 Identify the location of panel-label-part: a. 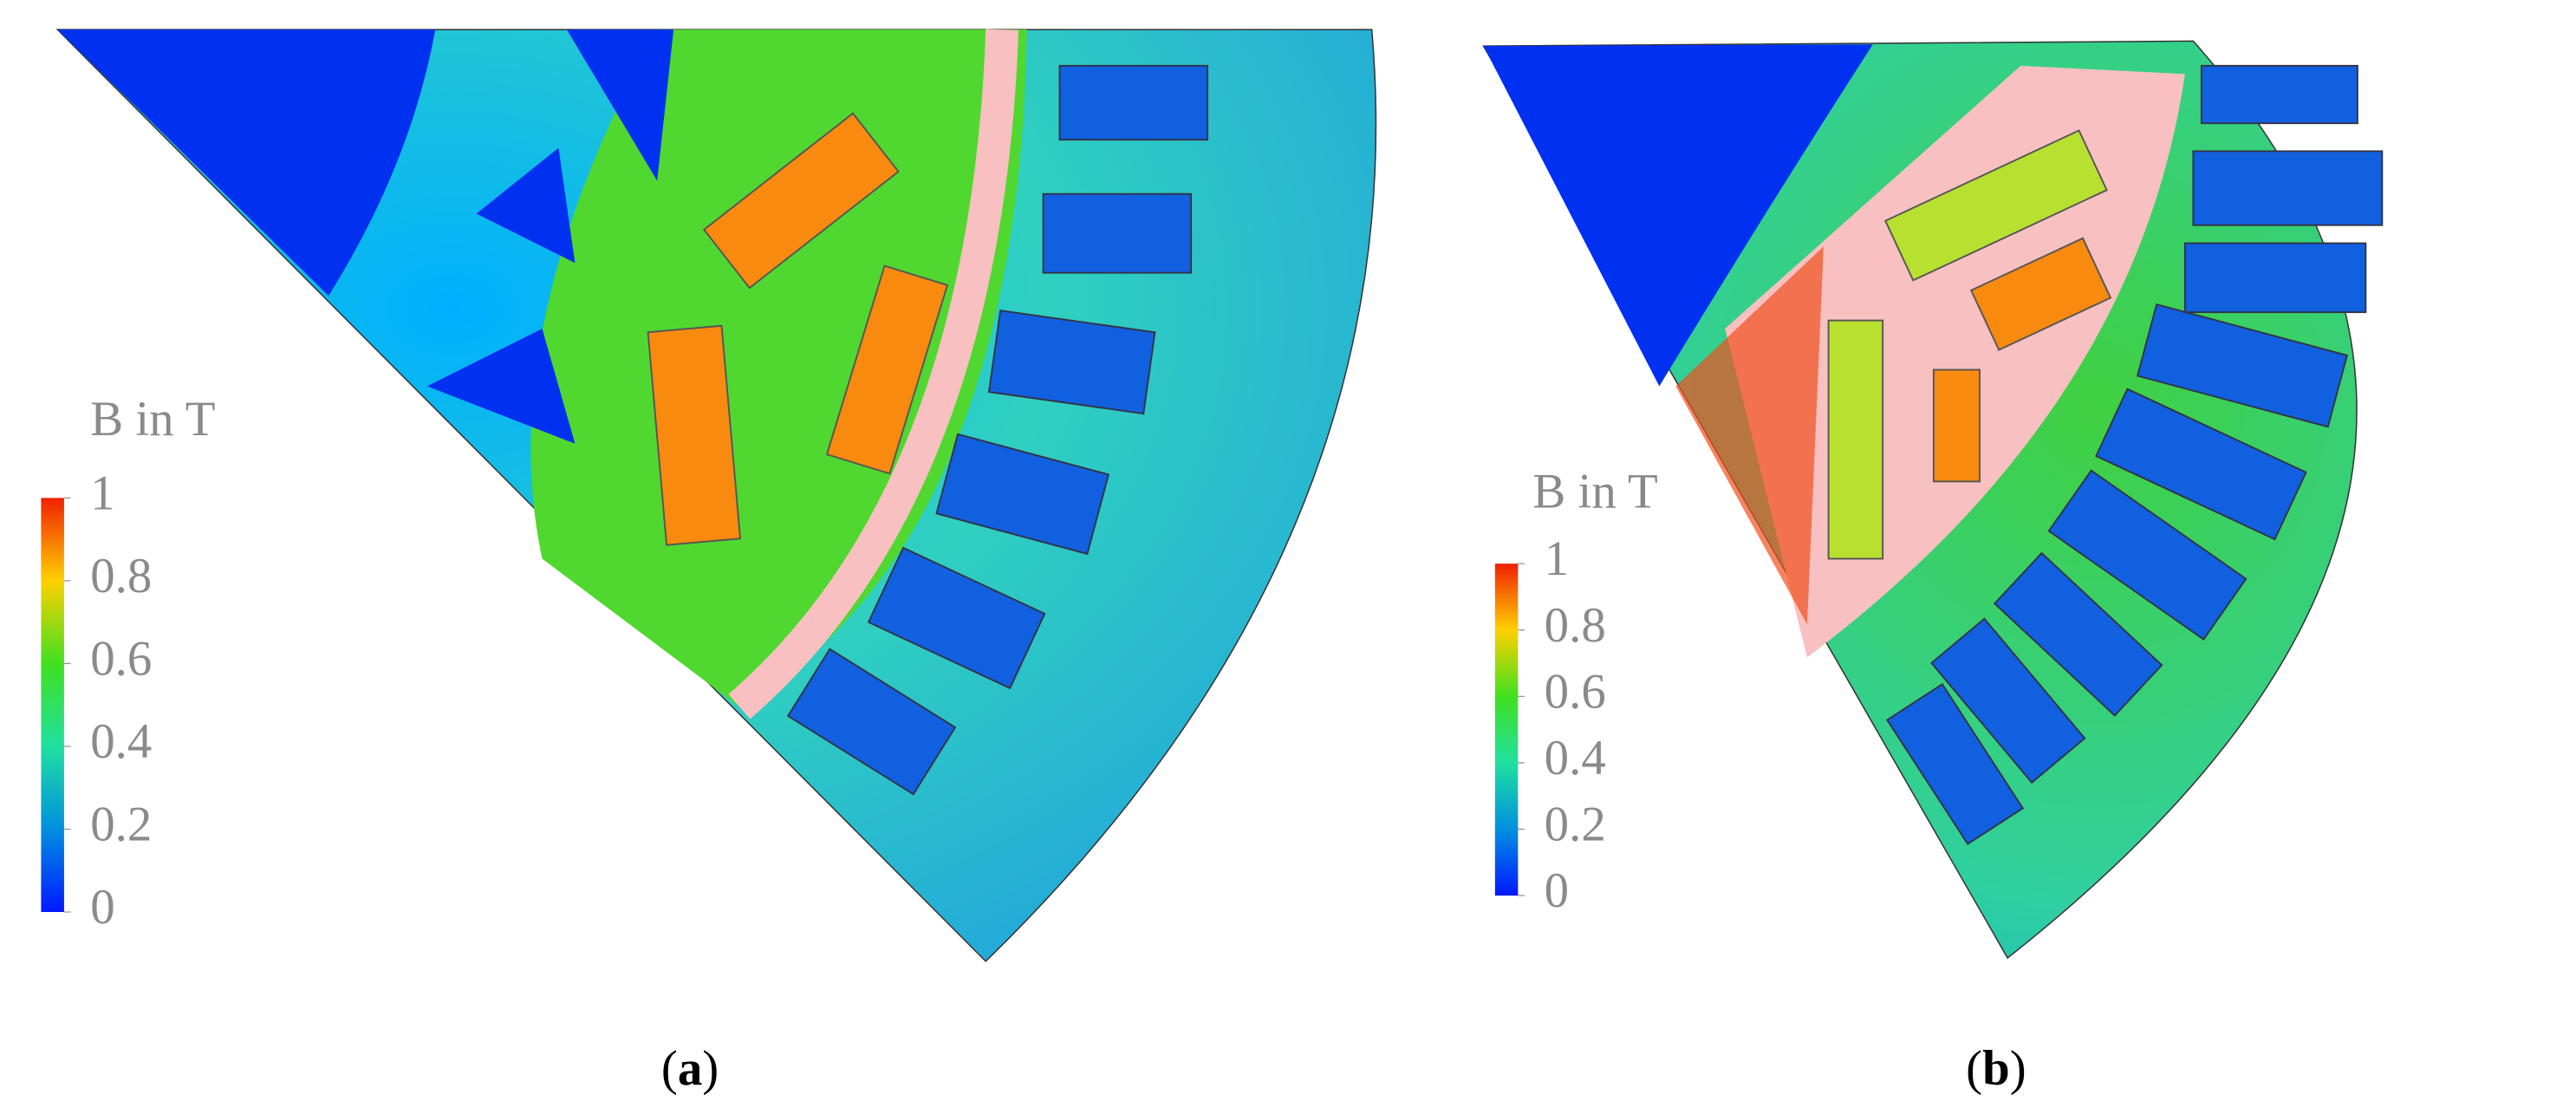
(690, 1068).